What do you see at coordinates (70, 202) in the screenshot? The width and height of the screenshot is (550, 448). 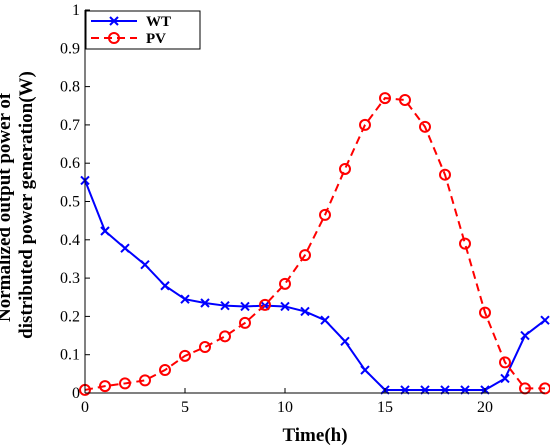 I see `y-tick-label: 0.5` at bounding box center [70, 202].